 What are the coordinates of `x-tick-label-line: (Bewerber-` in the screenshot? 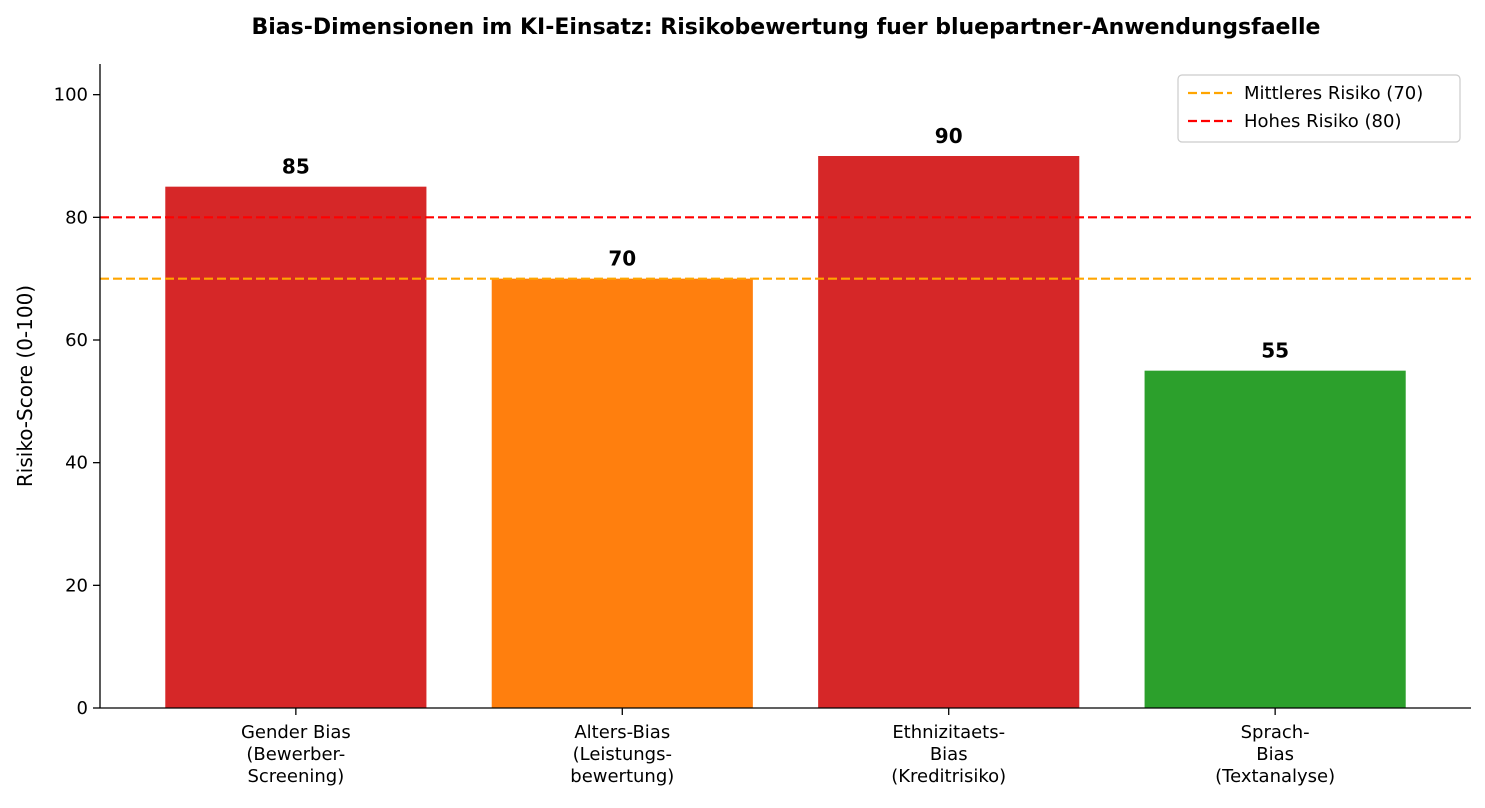 It's located at (295, 754).